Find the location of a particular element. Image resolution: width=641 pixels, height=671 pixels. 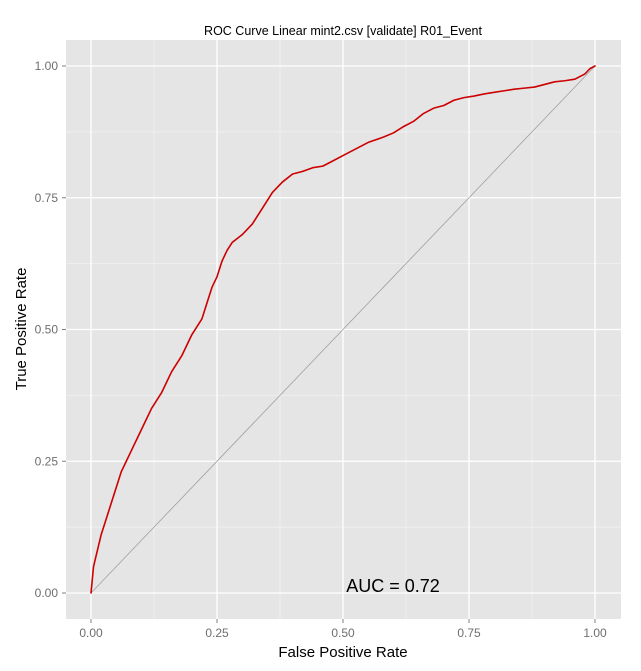

y-axis-title: True Positive Rate is located at coordinates (21, 329).